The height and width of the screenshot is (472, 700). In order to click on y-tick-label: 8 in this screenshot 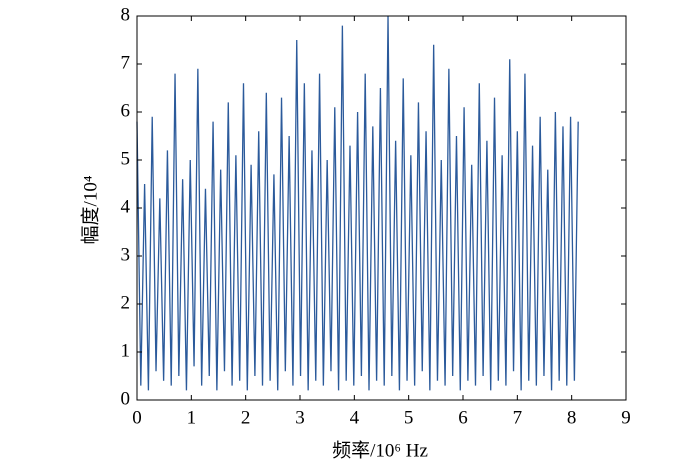, I will do `click(126, 14)`.